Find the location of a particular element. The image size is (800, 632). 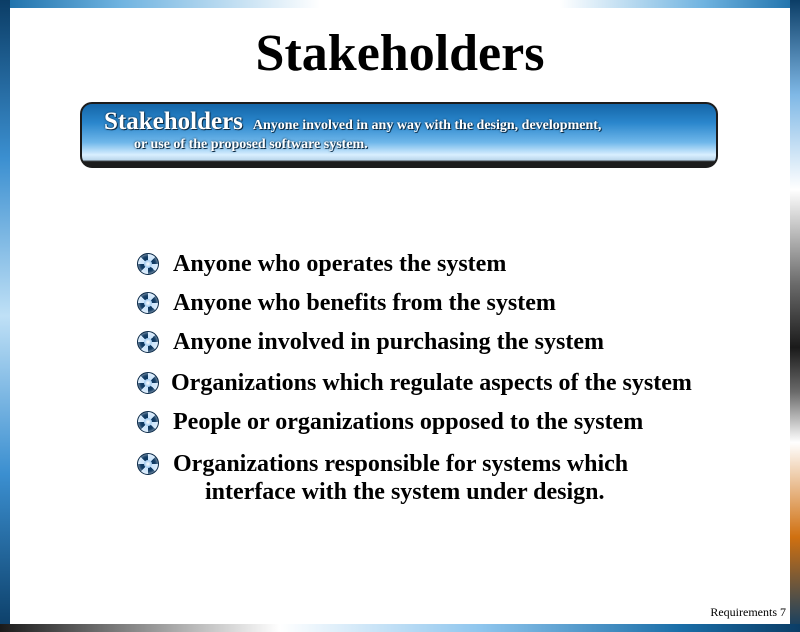

slide-footer: Requirements 7 is located at coordinates (748, 612).